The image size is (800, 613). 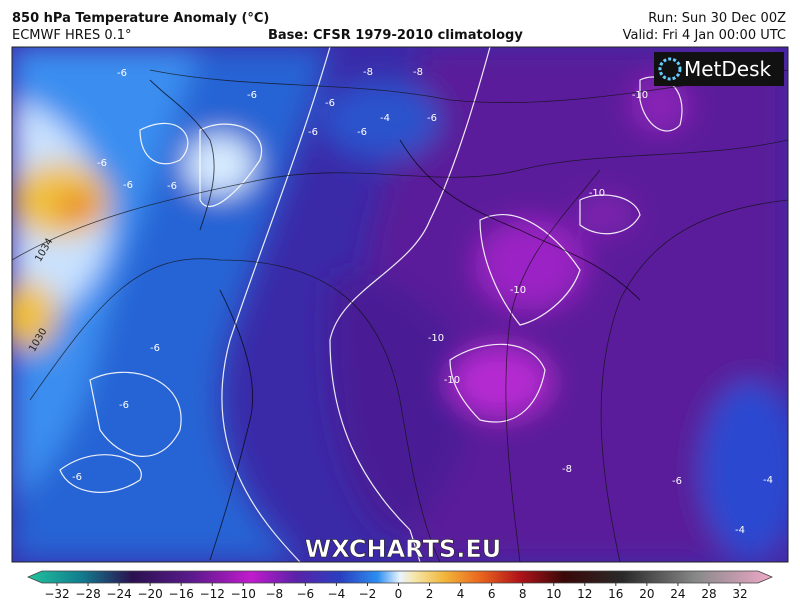 What do you see at coordinates (704, 35) in the screenshot?
I see `valid: Valid: Fri 4 Jan 00:00 UTC` at bounding box center [704, 35].